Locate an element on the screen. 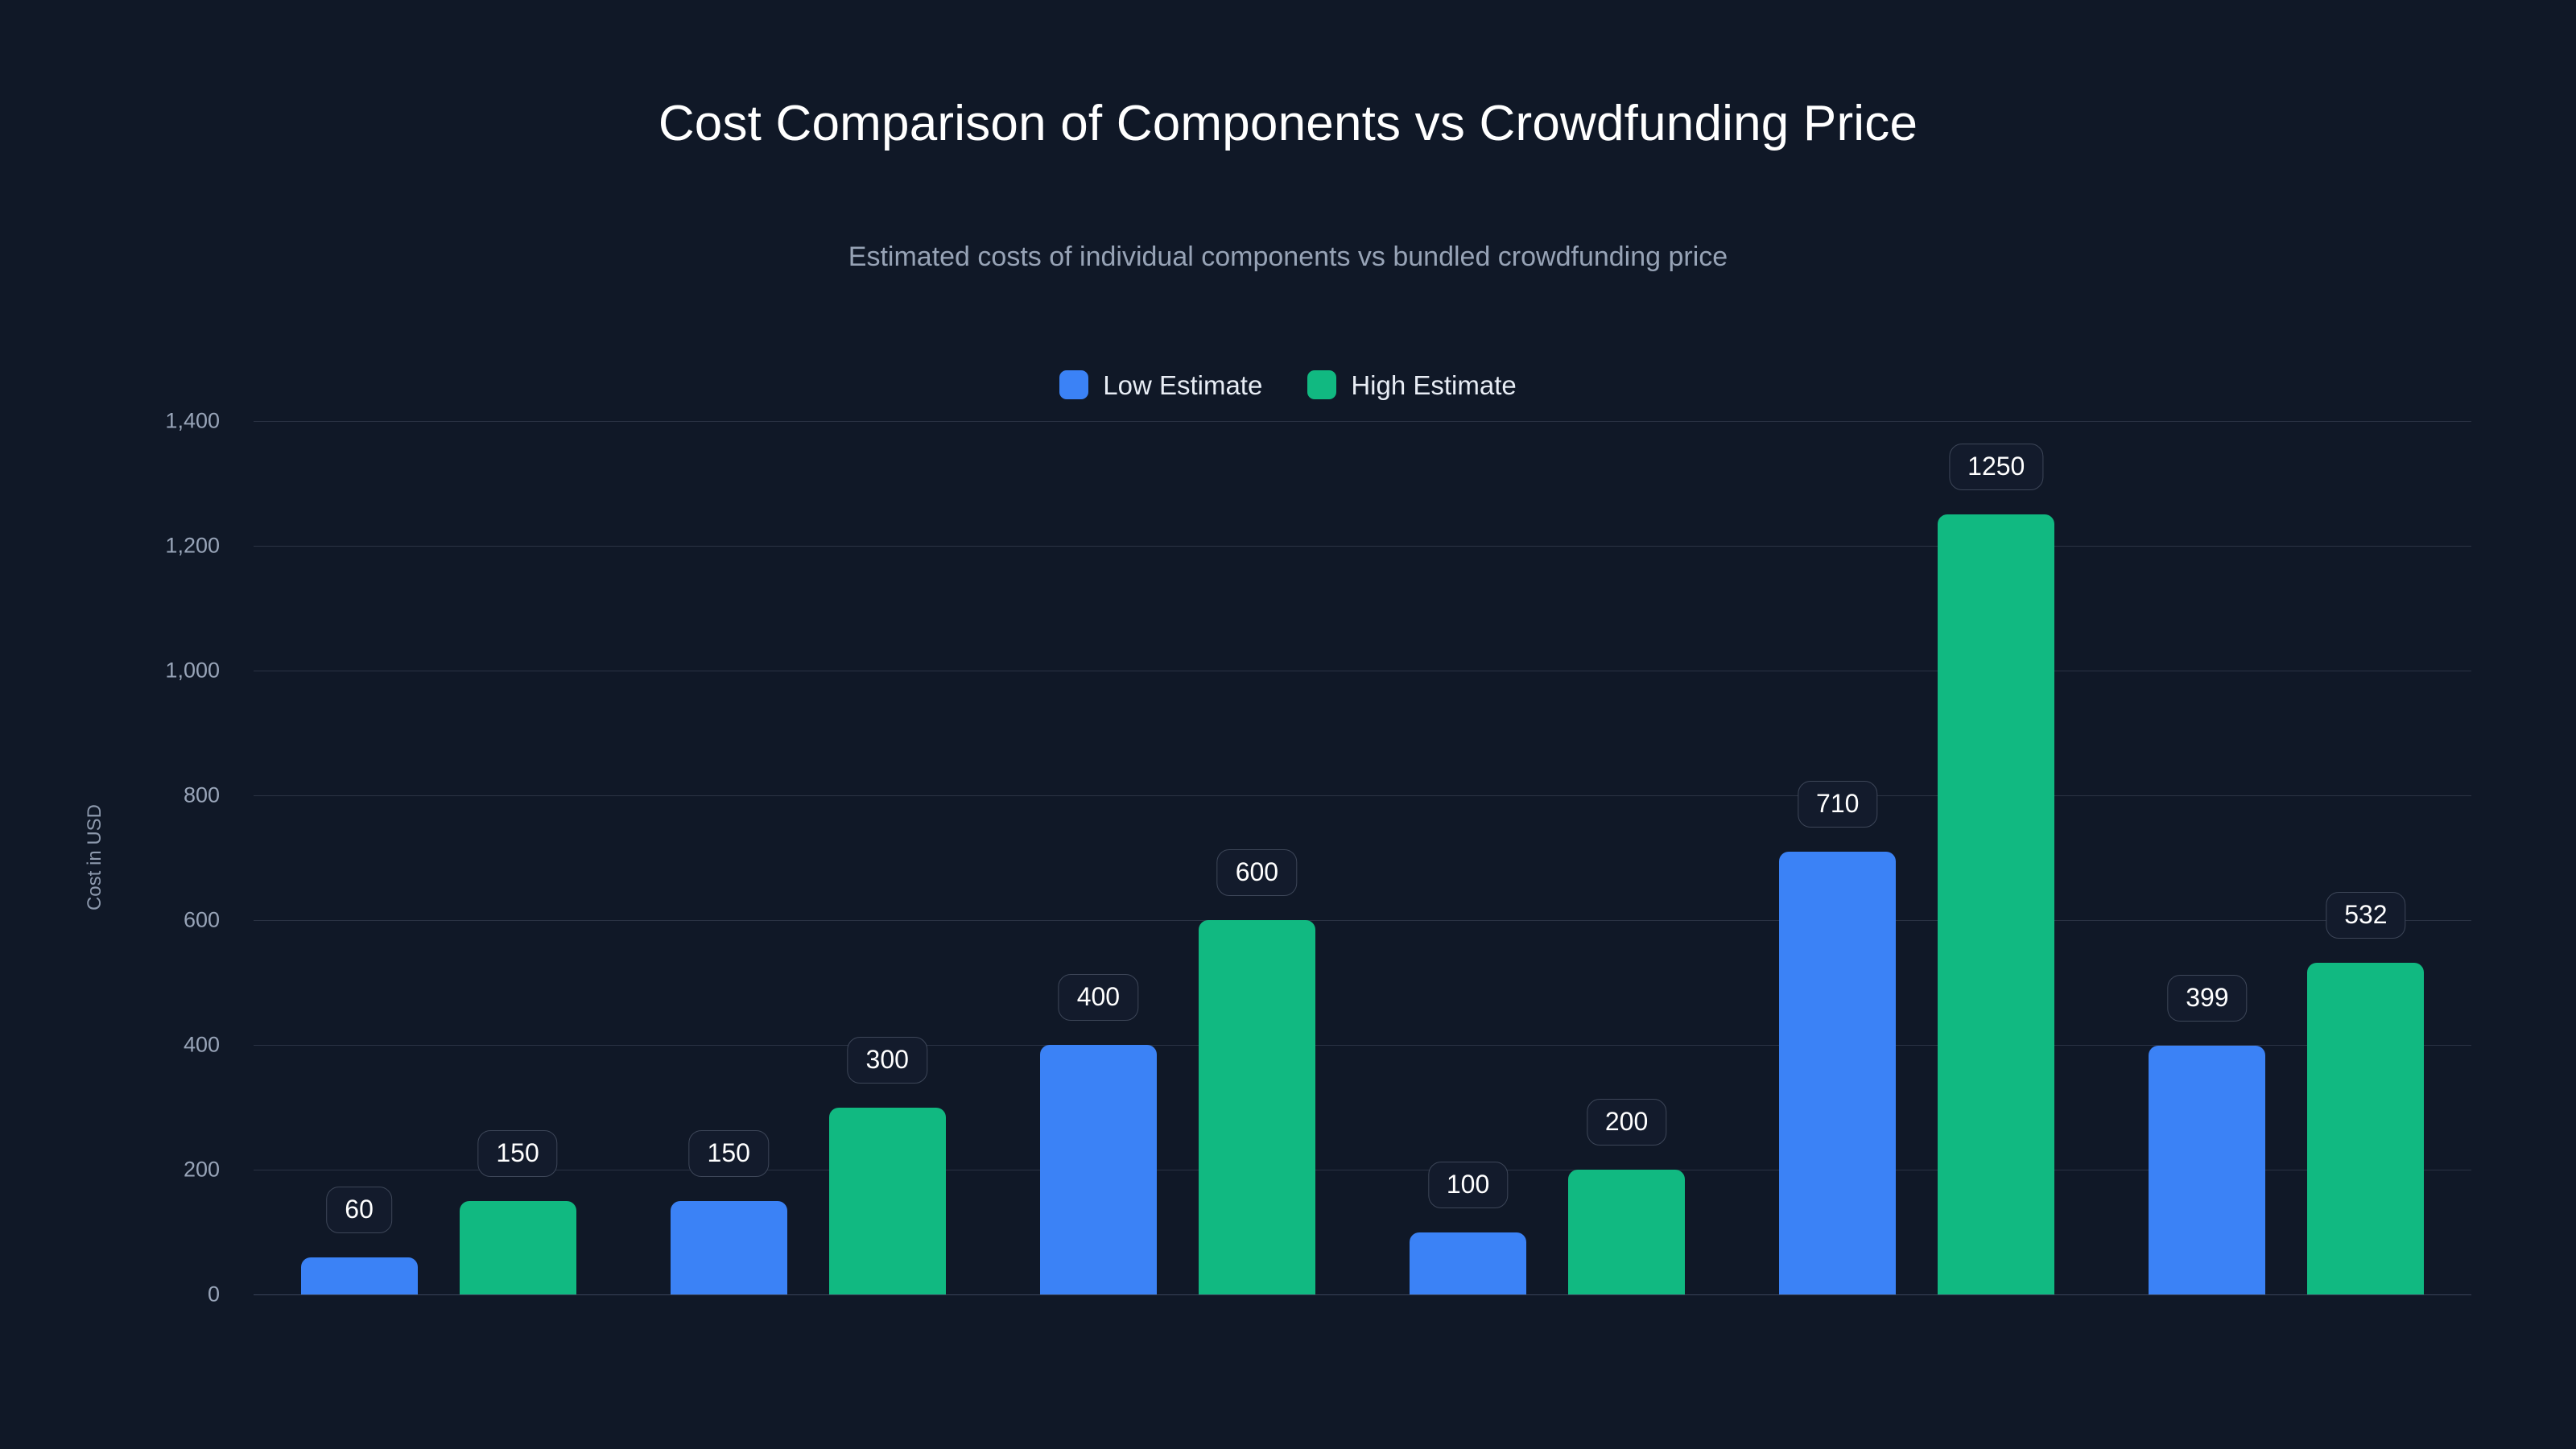  bar-value-label: 1250 is located at coordinates (1996, 467).